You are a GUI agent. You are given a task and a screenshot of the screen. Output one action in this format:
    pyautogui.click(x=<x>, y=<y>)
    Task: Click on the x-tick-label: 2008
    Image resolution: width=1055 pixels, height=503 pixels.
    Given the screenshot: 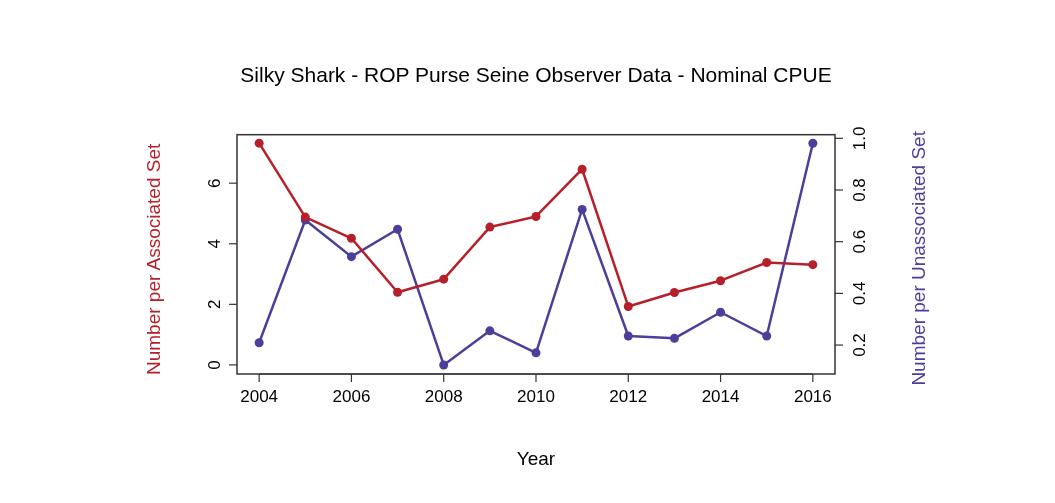 What is the action you would take?
    pyautogui.click(x=443, y=396)
    